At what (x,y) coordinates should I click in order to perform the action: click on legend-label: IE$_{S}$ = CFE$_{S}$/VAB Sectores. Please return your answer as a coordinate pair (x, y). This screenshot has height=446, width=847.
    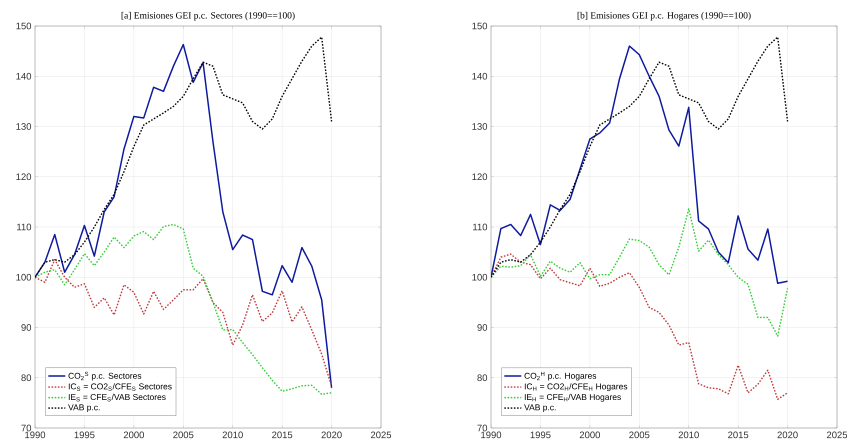
    Looking at the image, I should click on (117, 398).